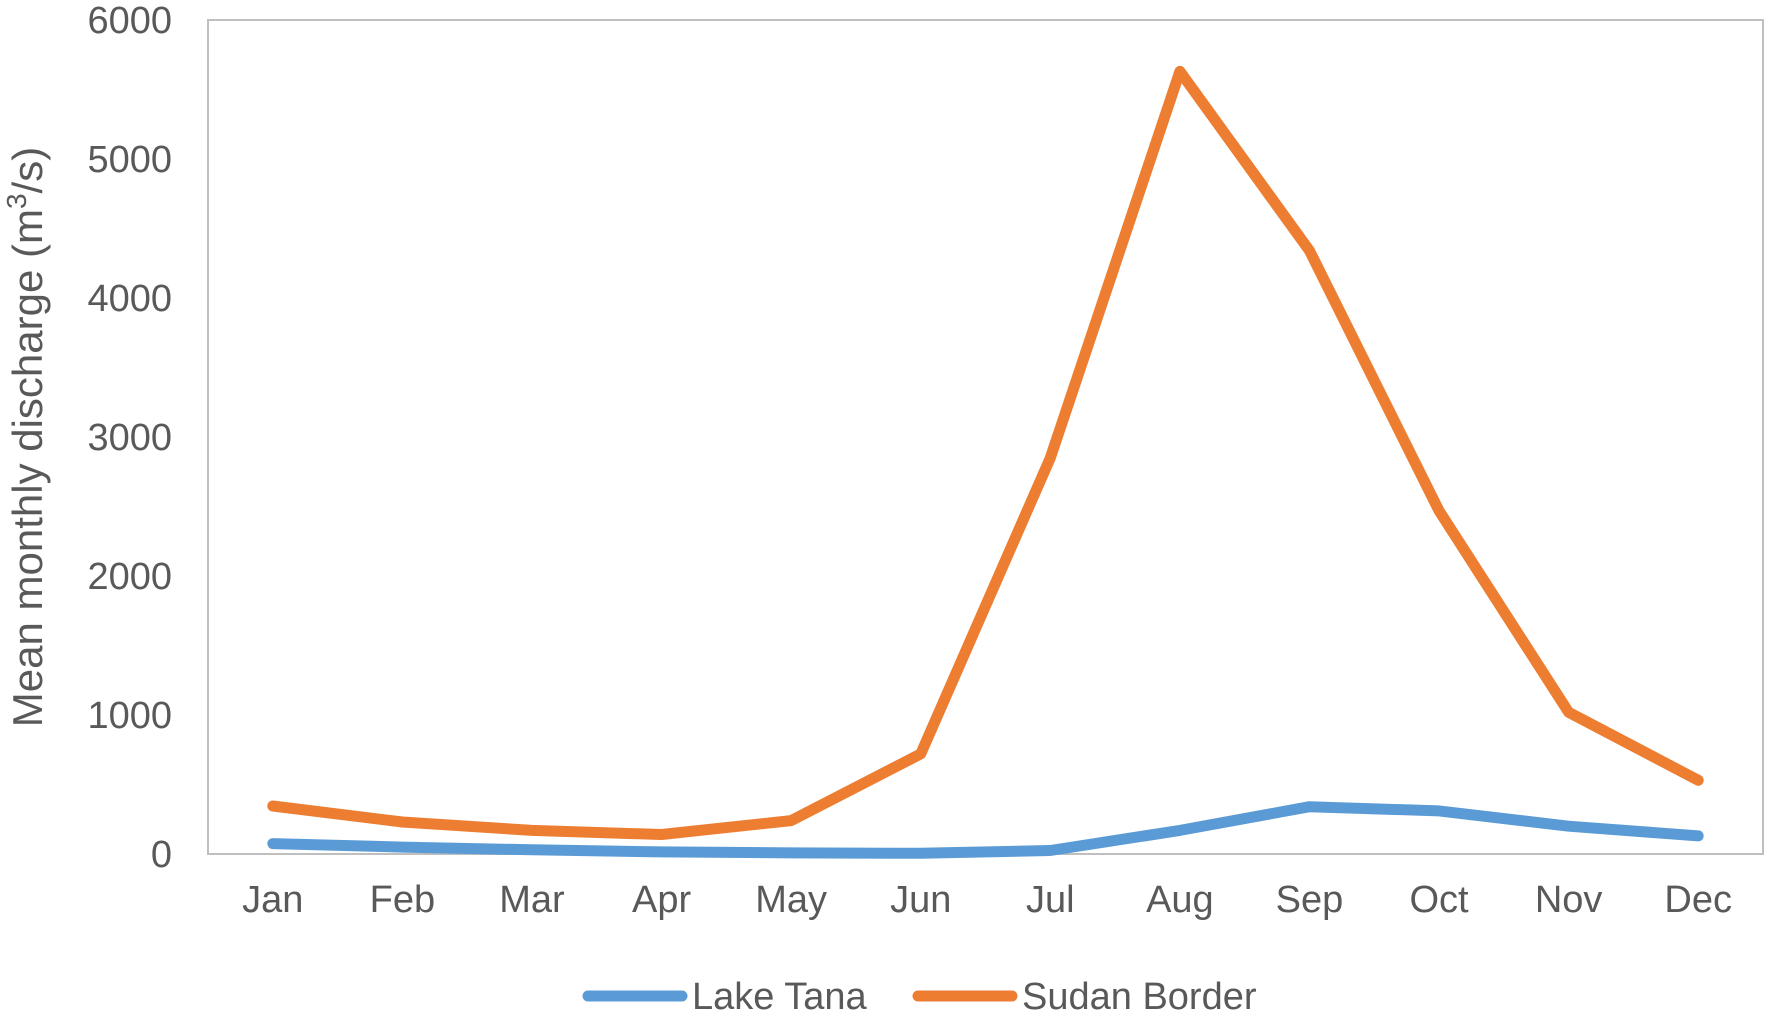  Describe the element at coordinates (1439, 900) in the screenshot. I see `x-tick-label: Oct` at that location.